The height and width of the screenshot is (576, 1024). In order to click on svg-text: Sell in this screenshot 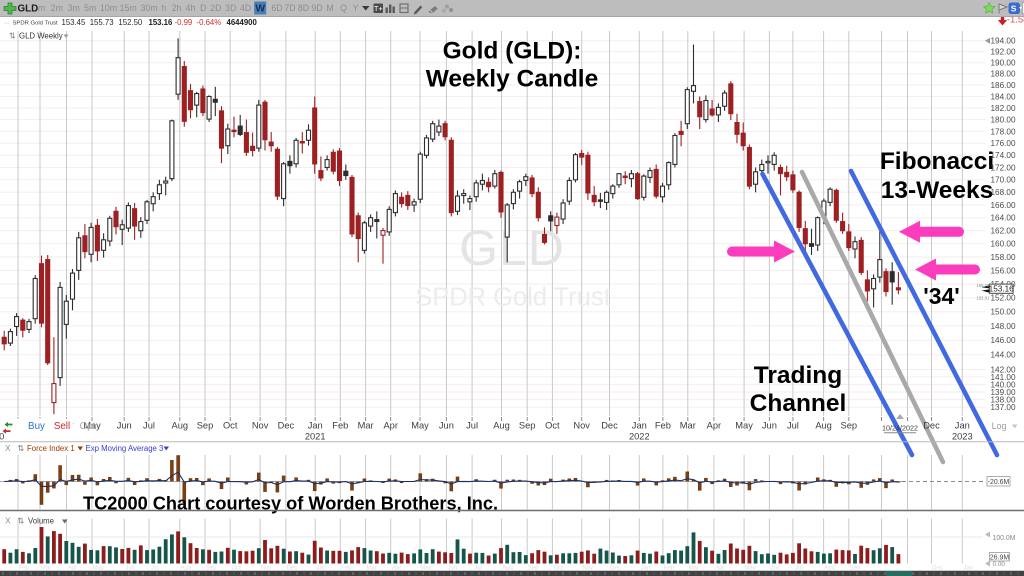, I will do `click(62, 426)`.